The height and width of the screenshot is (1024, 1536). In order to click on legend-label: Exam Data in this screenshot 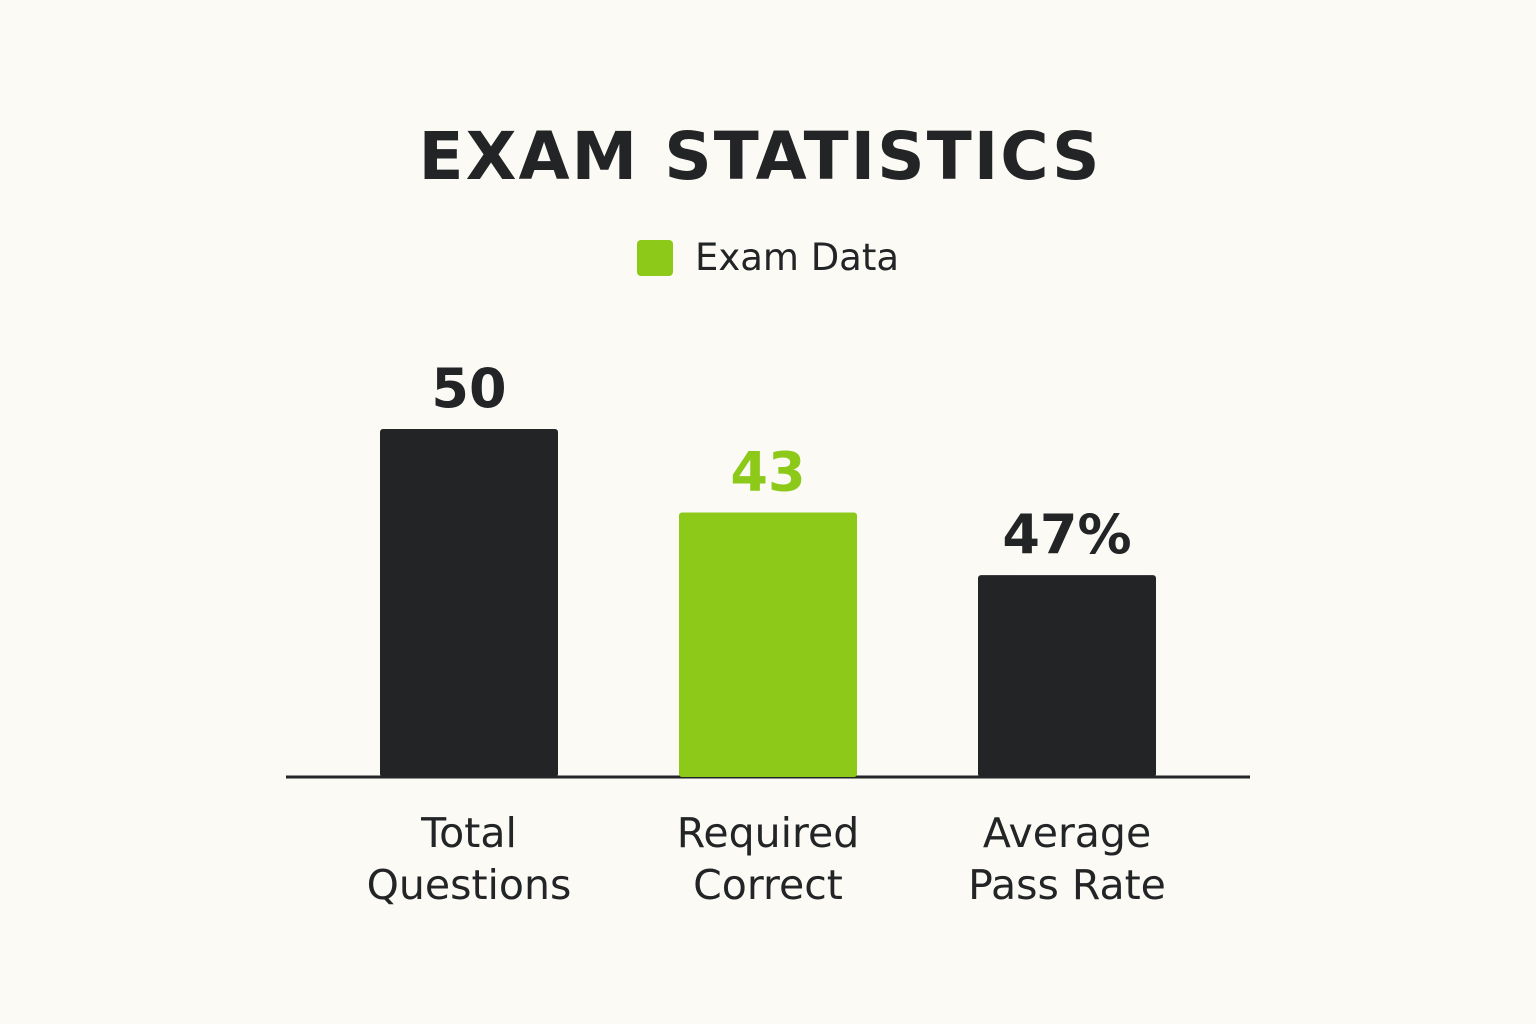, I will do `click(797, 257)`.